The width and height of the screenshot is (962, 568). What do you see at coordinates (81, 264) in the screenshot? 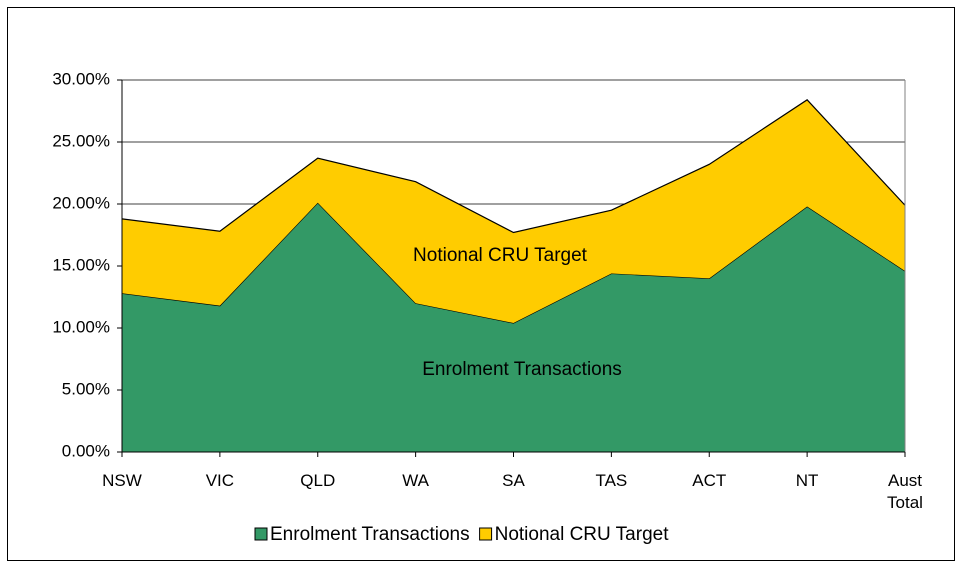
I see `y-tick-label: 15.00%` at bounding box center [81, 264].